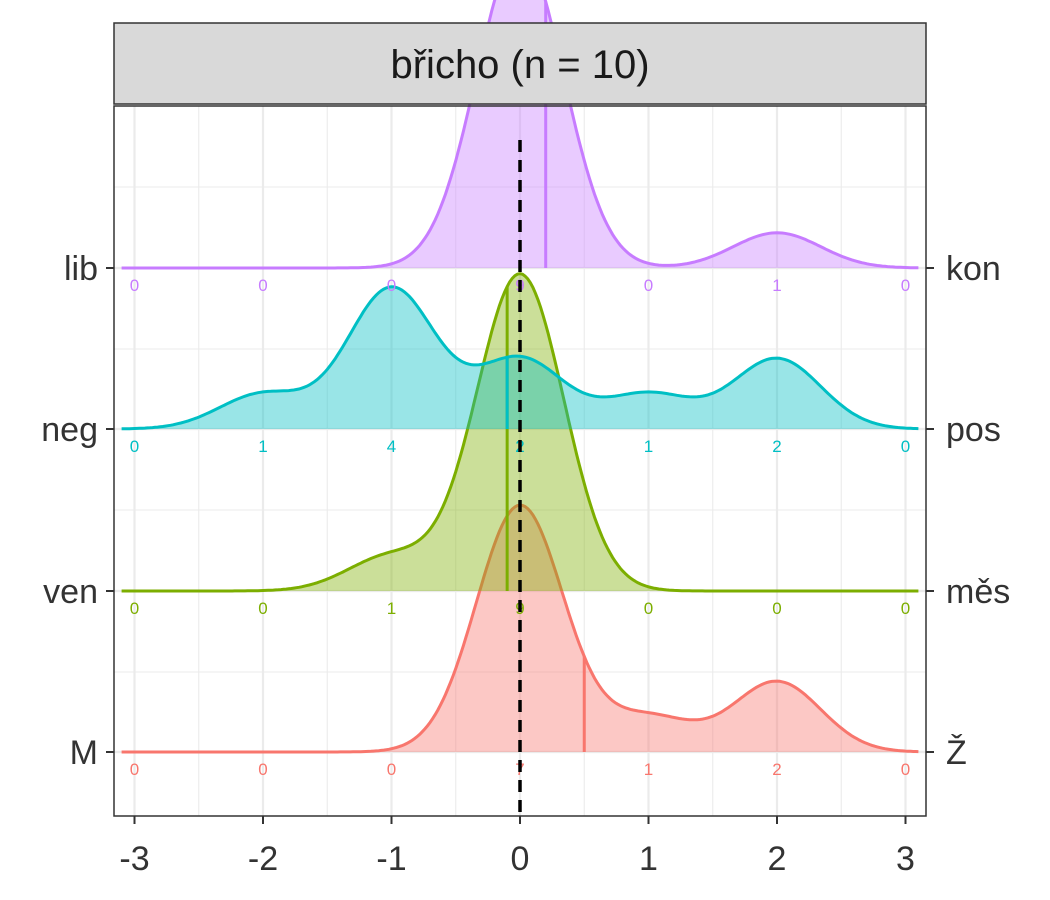  I want to click on x-tick-label: 2, so click(777, 859).